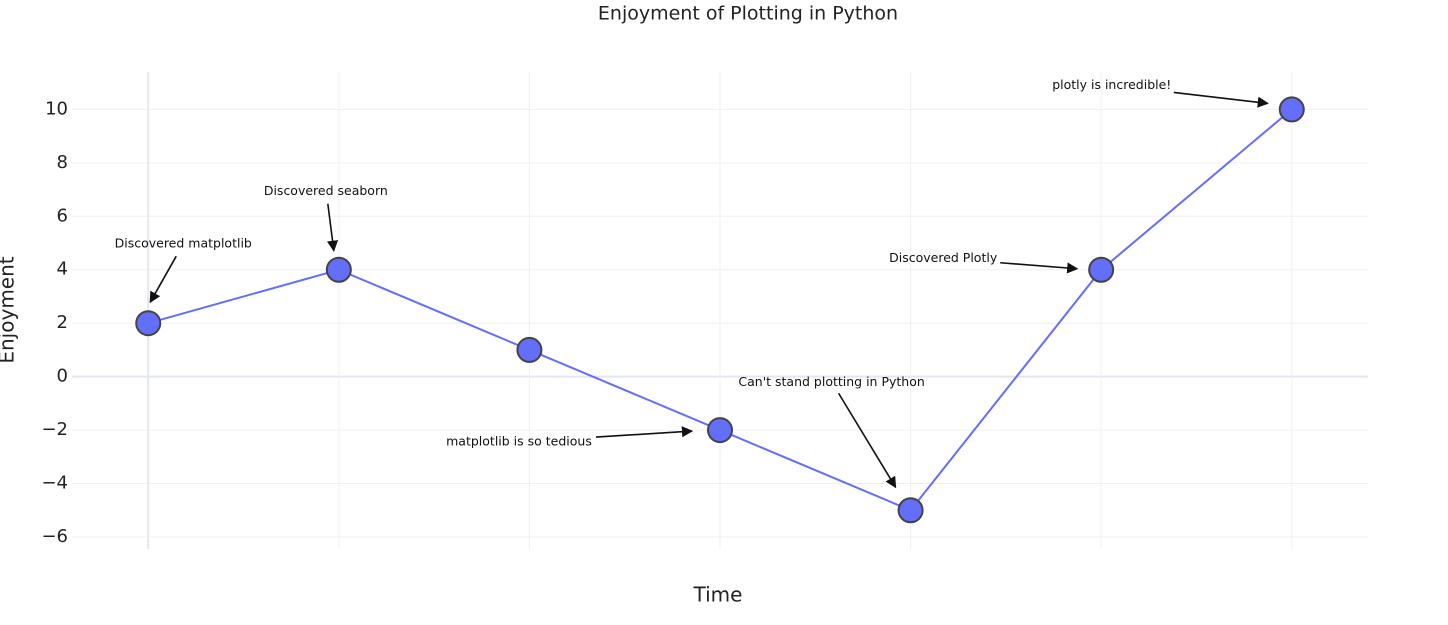  Describe the element at coordinates (183, 243) in the screenshot. I see `annotation-text: Discovered matplotlib` at that location.